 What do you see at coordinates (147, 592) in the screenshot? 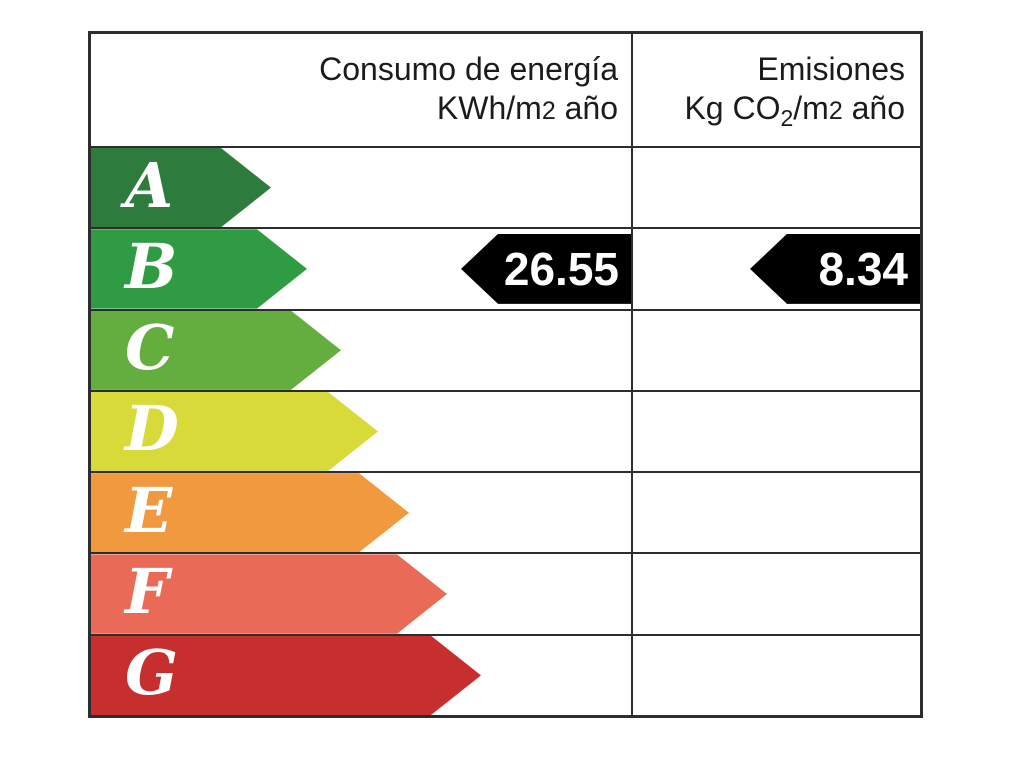
I see `rating-letter: F` at bounding box center [147, 592].